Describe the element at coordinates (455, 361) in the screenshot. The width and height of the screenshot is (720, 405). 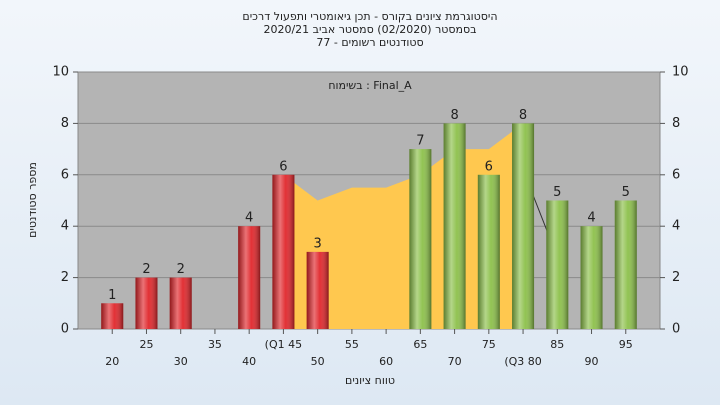
I see `x-tick-label: 70` at that location.